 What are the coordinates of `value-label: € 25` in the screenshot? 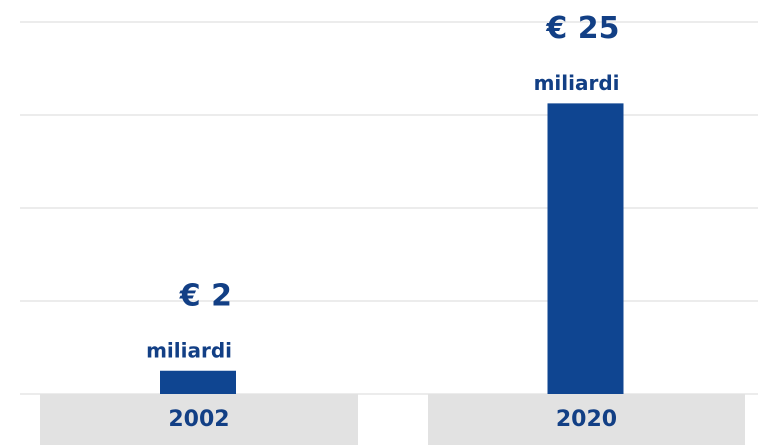 It's located at (582, 28).